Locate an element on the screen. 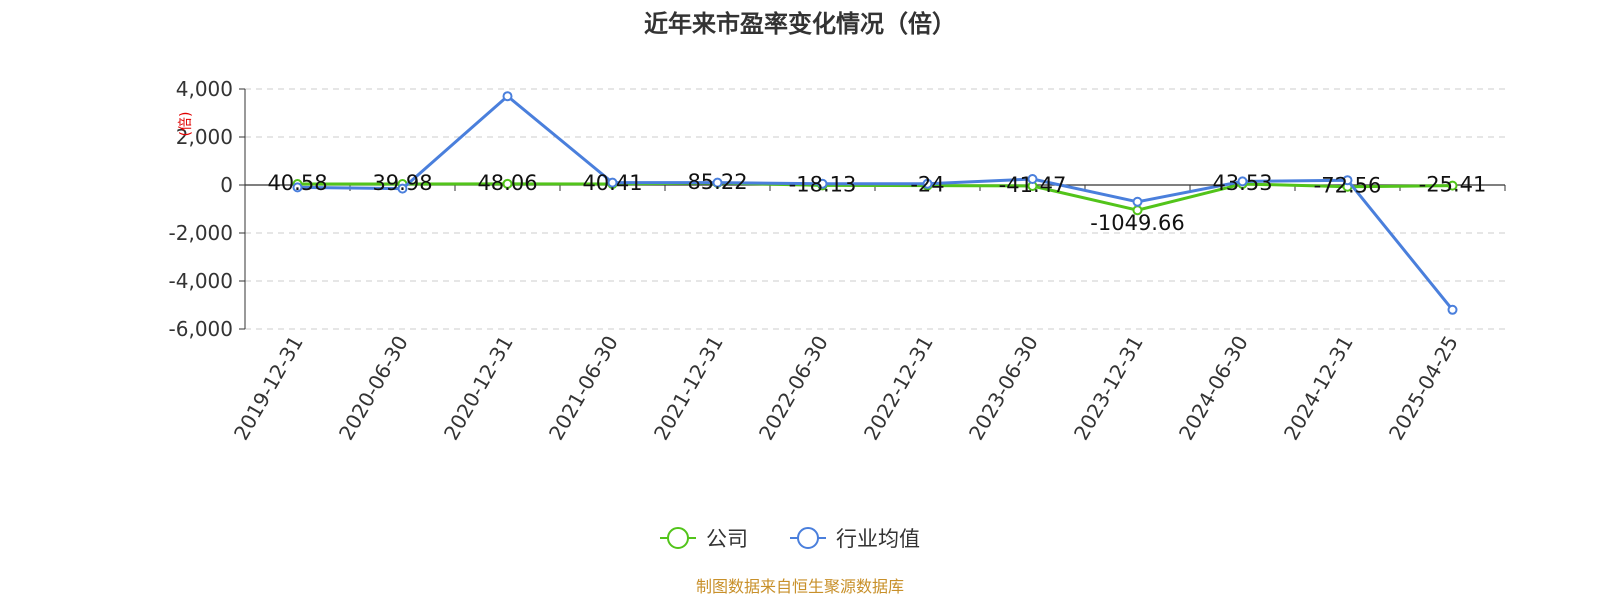 This screenshot has width=1600, height=600. x-tick-label: 2022-06-30 is located at coordinates (793, 388).